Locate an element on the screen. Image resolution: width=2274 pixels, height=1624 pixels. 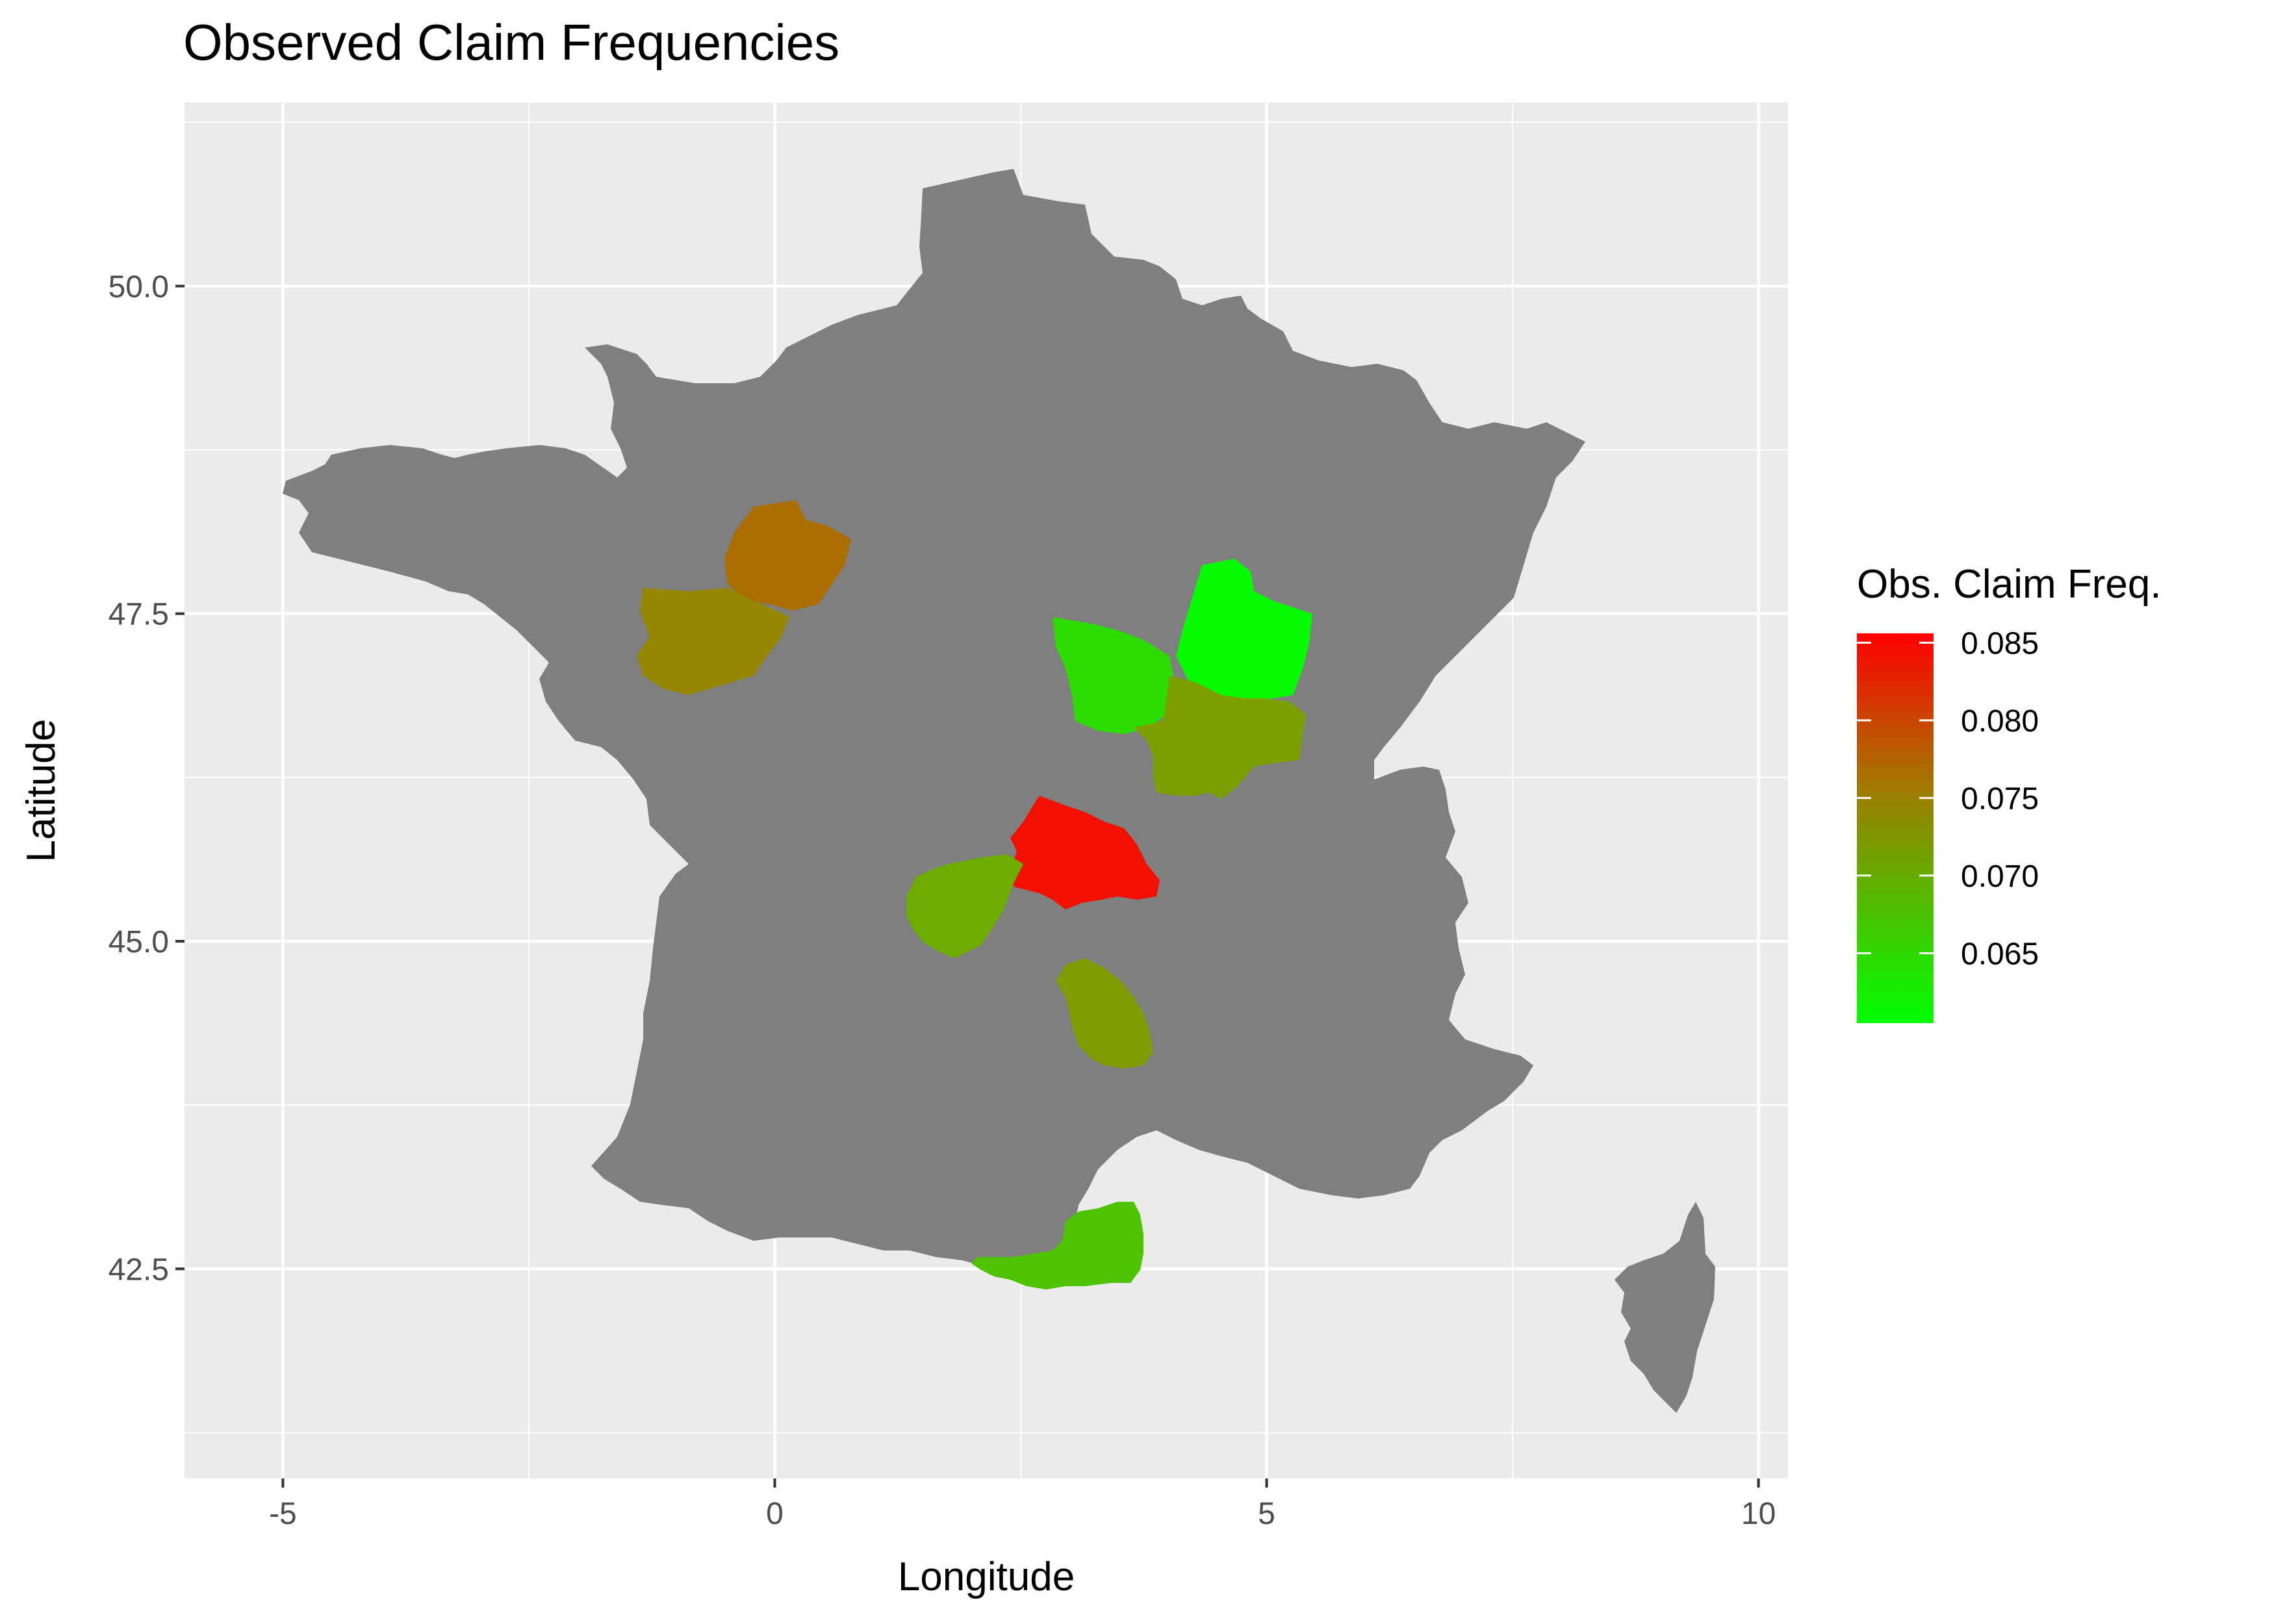
legend-label: 0.080 is located at coordinates (2000, 721).